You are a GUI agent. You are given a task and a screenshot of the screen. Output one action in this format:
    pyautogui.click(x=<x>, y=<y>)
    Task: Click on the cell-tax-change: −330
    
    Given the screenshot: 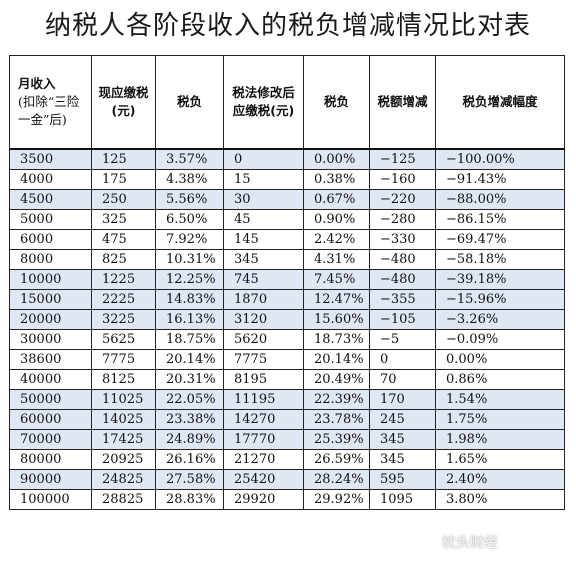 What is the action you would take?
    pyautogui.click(x=402, y=239)
    